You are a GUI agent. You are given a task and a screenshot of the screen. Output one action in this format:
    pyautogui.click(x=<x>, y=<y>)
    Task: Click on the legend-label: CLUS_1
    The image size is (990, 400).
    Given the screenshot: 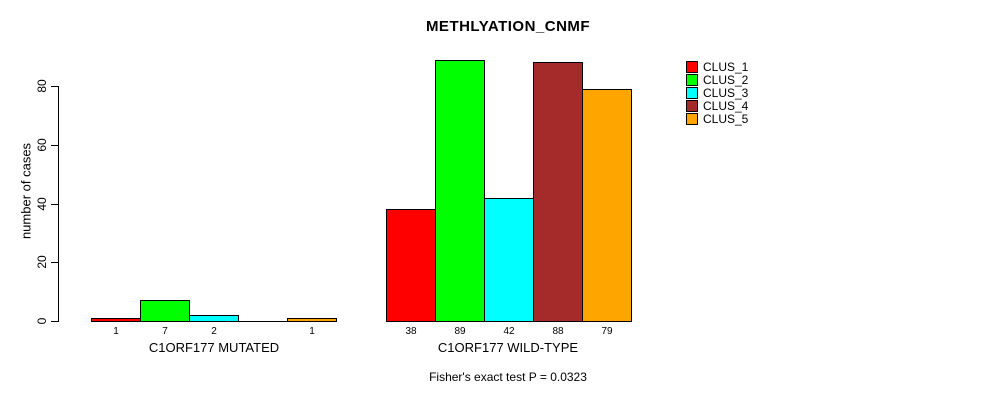 What is the action you would take?
    pyautogui.click(x=726, y=67)
    